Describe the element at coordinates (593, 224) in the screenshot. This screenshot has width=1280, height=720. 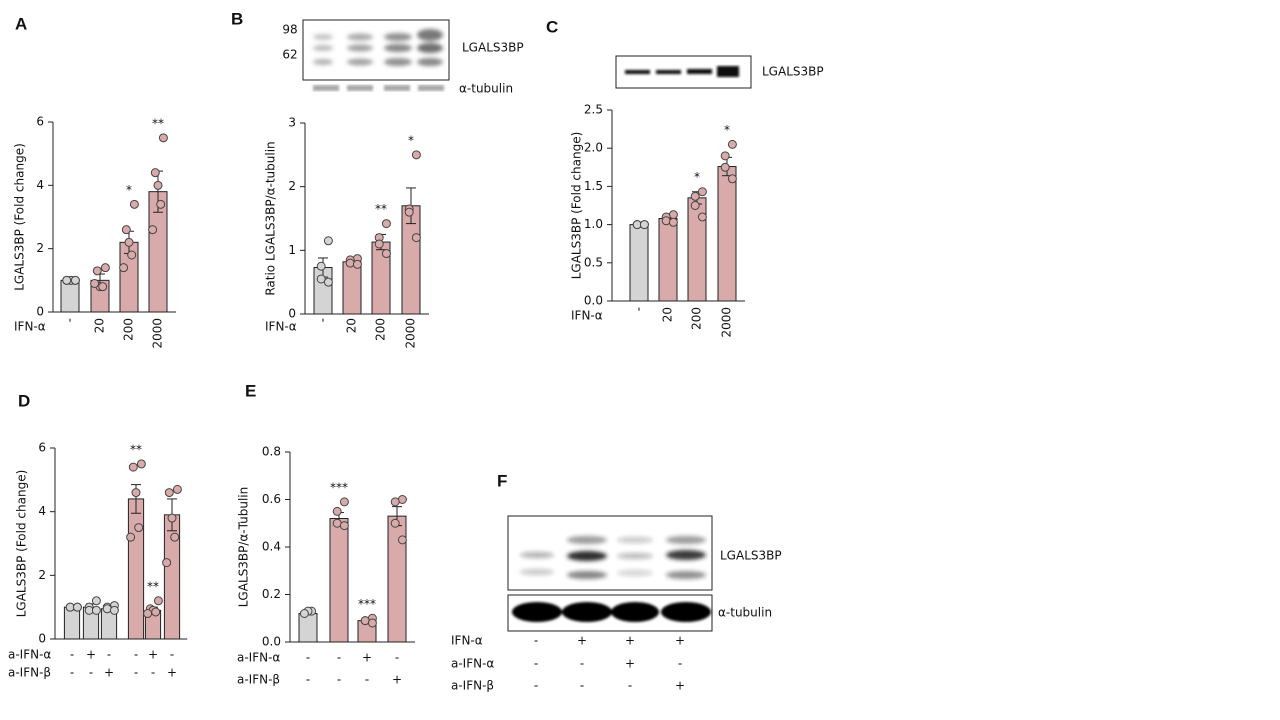
I see `y-tick-label: 1.0` at that location.